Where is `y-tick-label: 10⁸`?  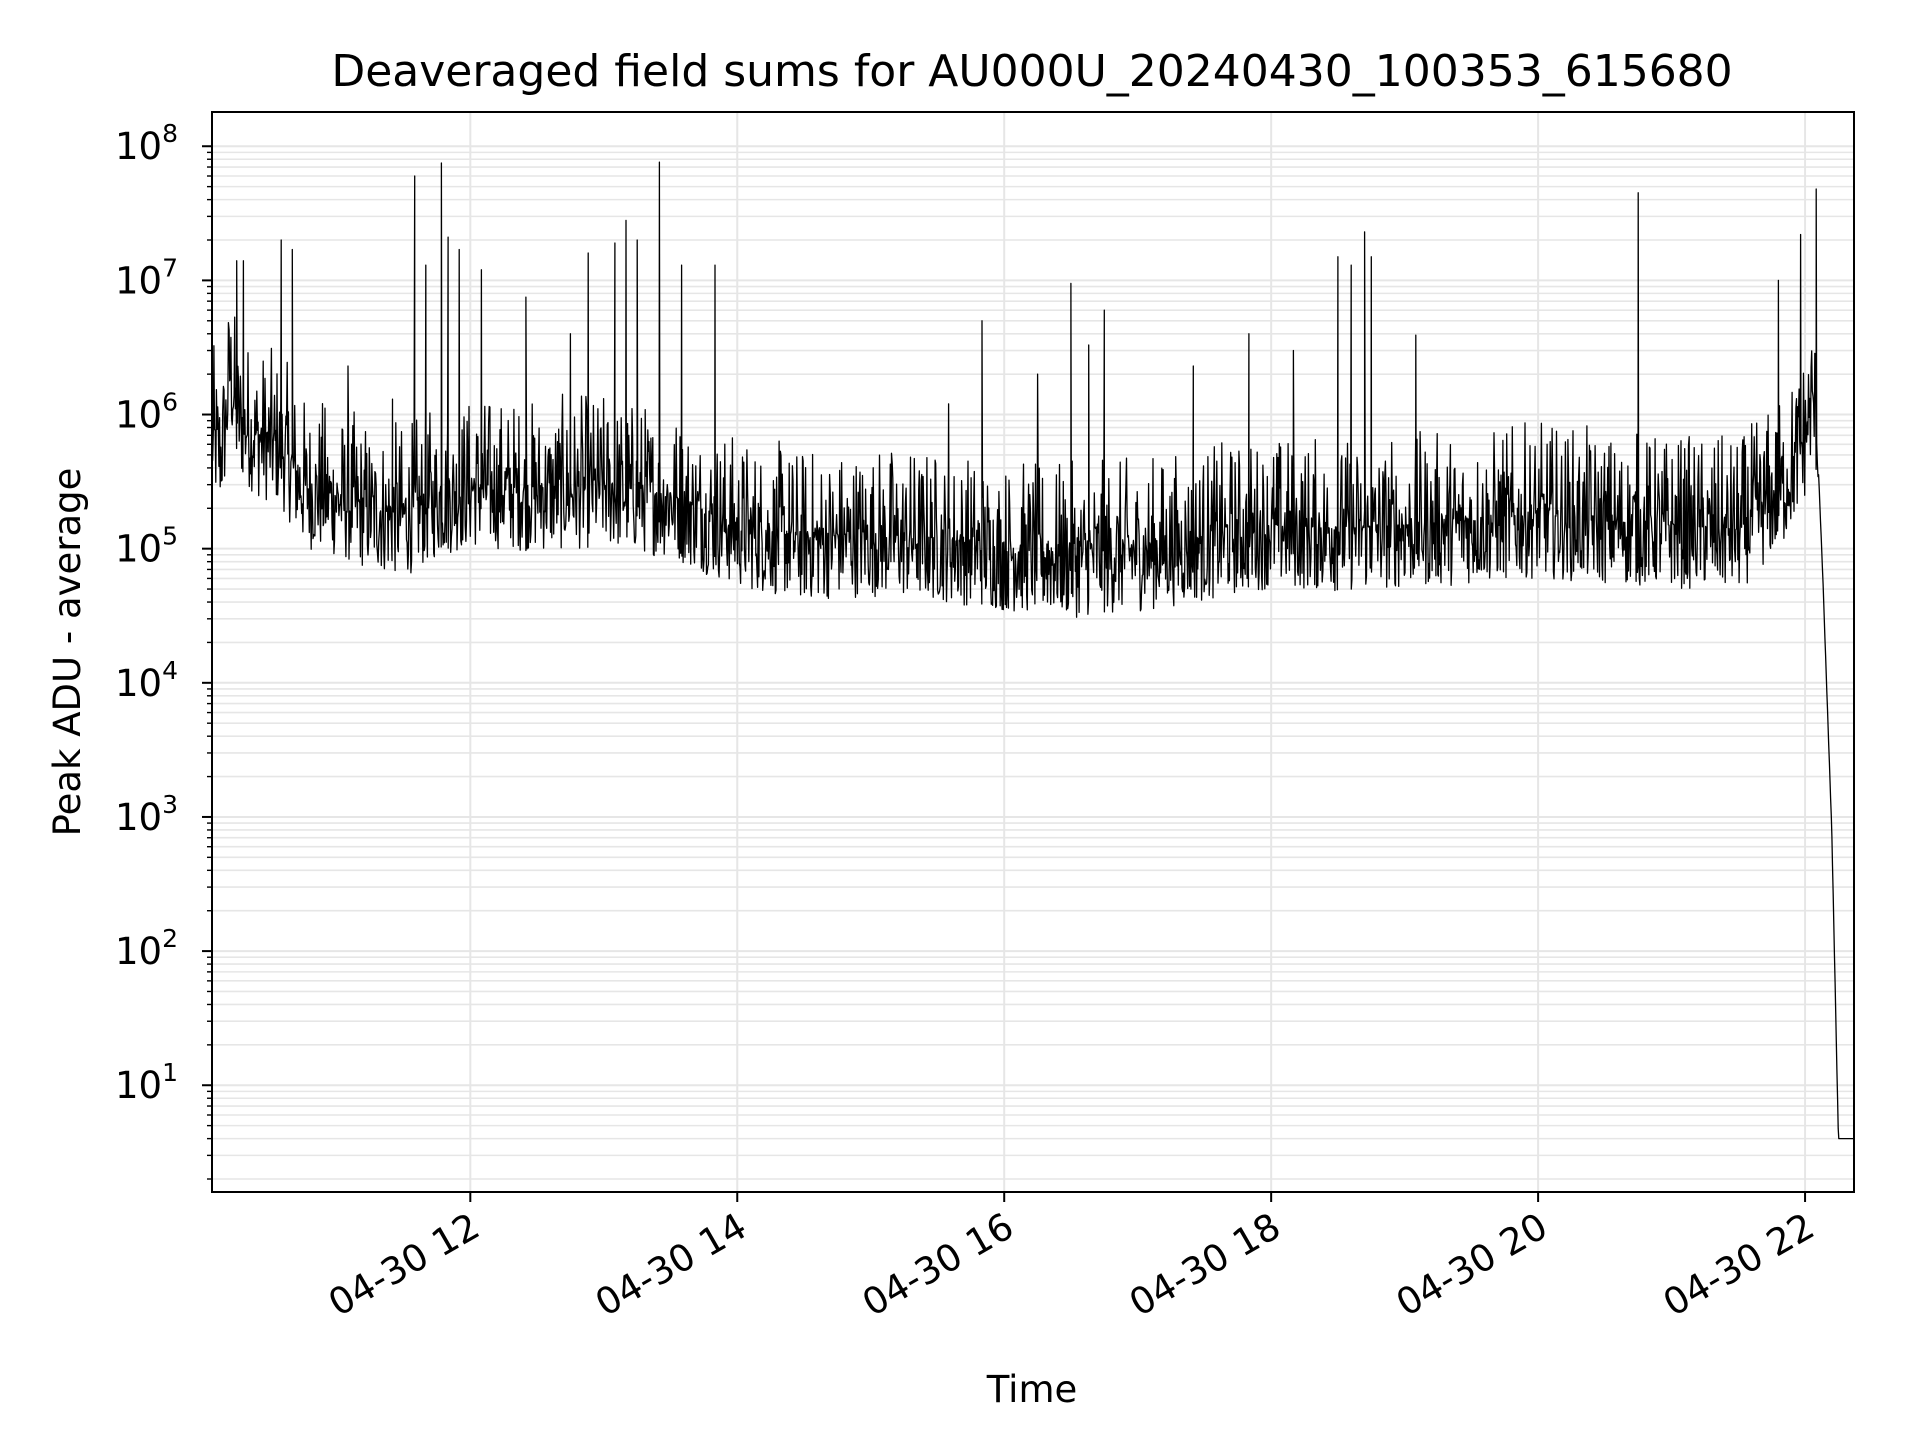 y-tick-label: 10⁸ is located at coordinates (146, 143).